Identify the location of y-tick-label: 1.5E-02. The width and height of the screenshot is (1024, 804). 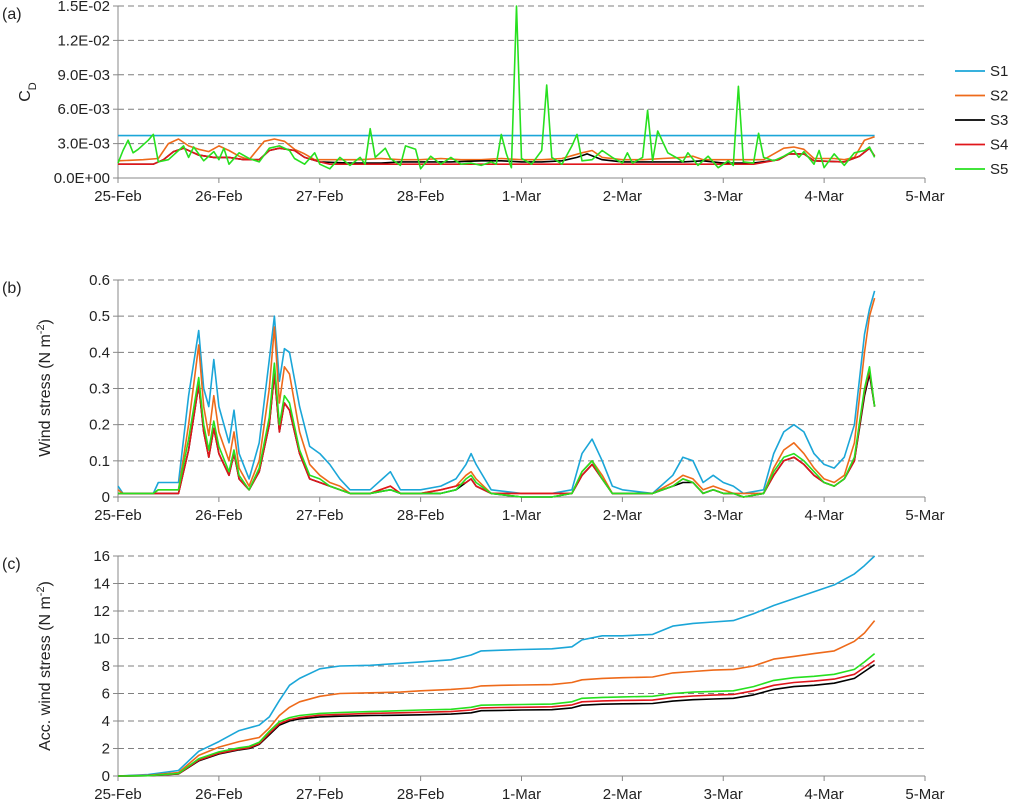
(83, 7).